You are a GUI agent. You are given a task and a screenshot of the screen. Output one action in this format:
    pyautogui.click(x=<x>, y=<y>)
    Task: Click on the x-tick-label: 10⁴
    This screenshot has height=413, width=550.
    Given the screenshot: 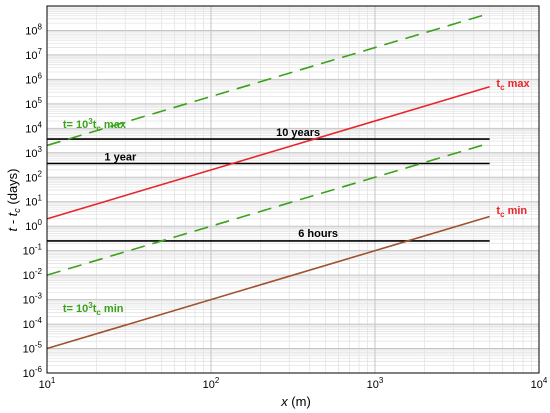 What is the action you would take?
    pyautogui.click(x=539, y=383)
    